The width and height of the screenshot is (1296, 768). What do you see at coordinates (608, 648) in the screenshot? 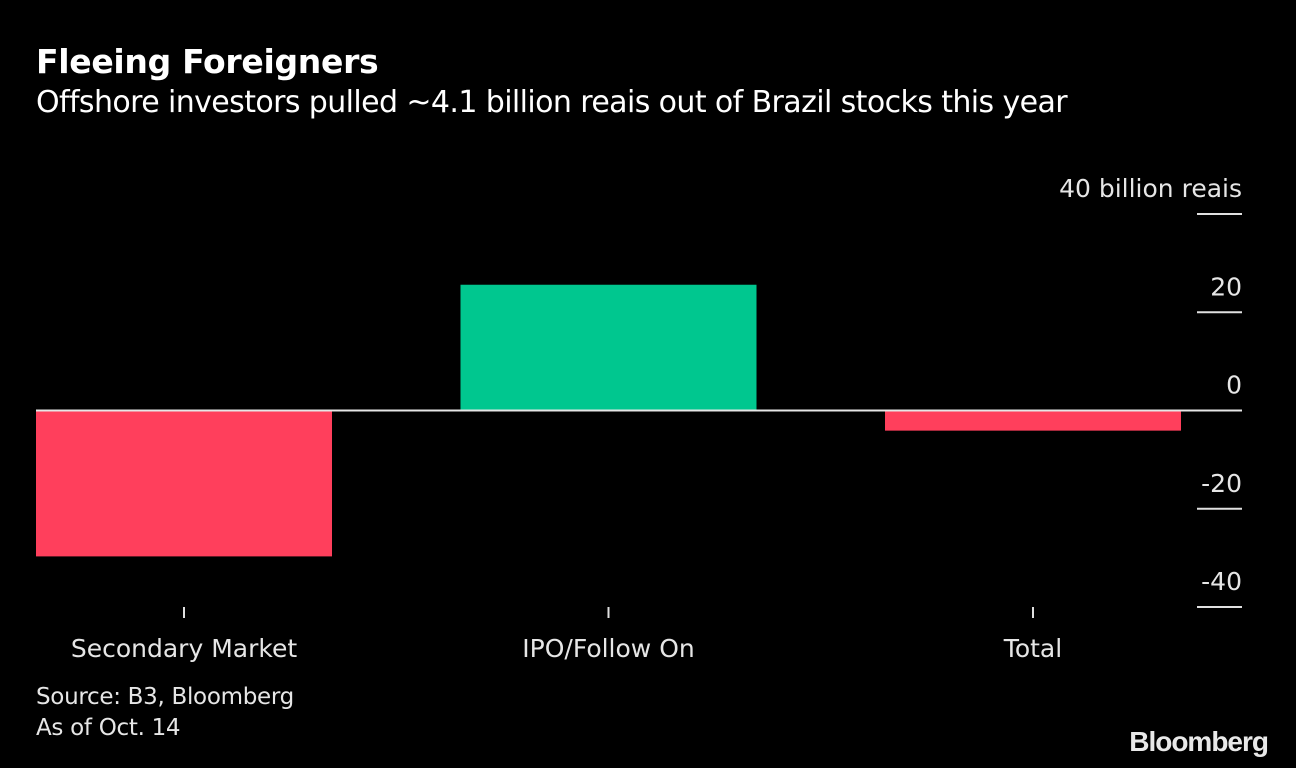
I see `x-category-label: IPO/Follow On` at bounding box center [608, 648].